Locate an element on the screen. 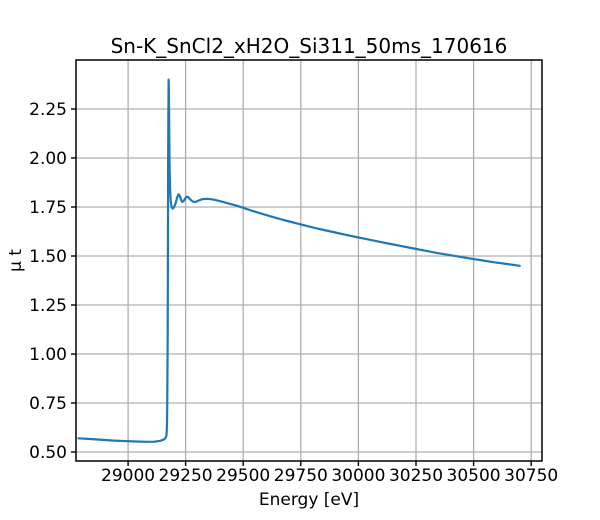  y-tick-label: 0.75 is located at coordinates (48, 404).